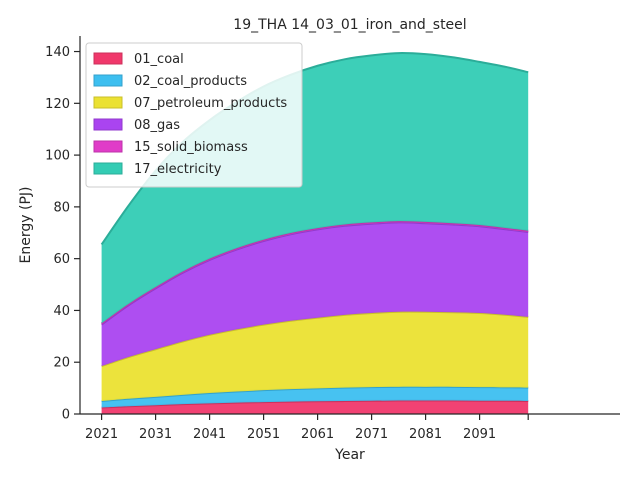 The image size is (640, 480). Describe the element at coordinates (479, 434) in the screenshot. I see `x-tick-label: 2091` at that location.